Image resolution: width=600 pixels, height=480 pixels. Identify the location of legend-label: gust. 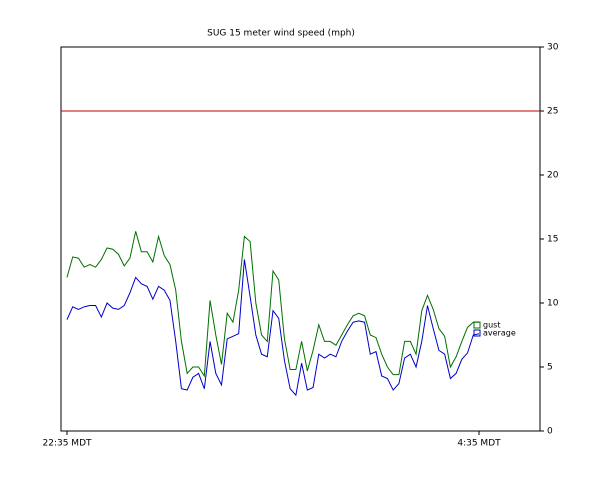
(491, 325).